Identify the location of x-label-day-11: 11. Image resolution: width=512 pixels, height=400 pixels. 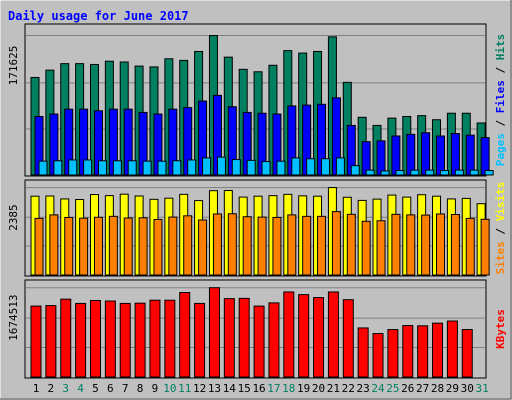
(184, 388).